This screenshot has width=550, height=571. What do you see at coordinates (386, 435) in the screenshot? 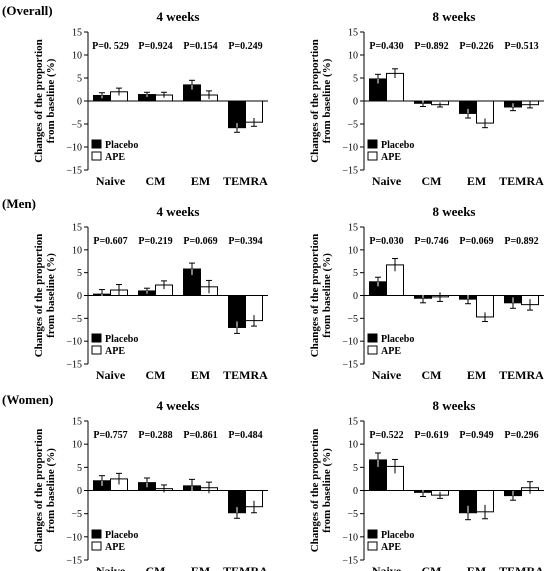
I see `p-value-label: P=0.522` at bounding box center [386, 435].